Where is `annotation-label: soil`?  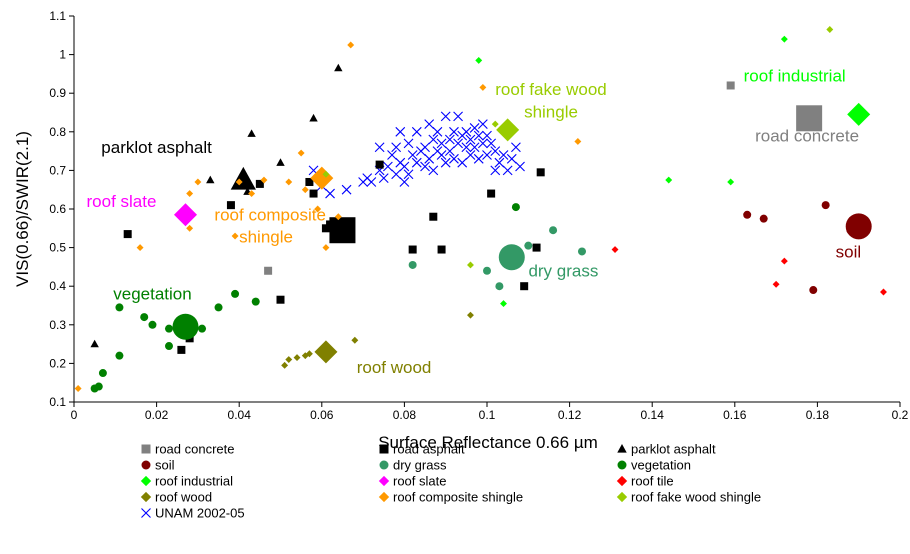
annotation-label: soil is located at coordinates (849, 251).